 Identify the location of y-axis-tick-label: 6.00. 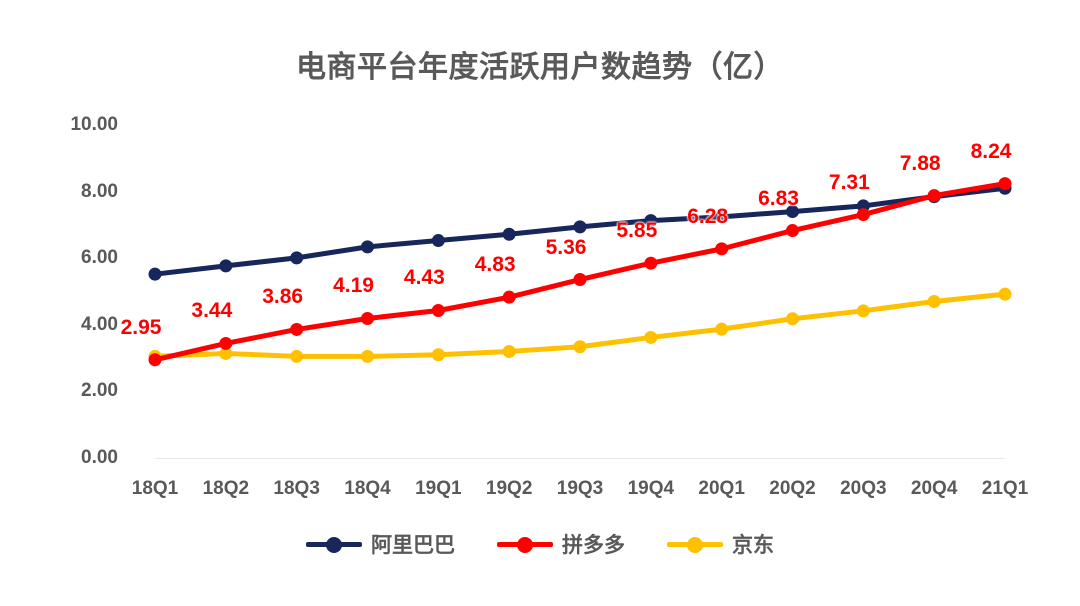
(99, 258).